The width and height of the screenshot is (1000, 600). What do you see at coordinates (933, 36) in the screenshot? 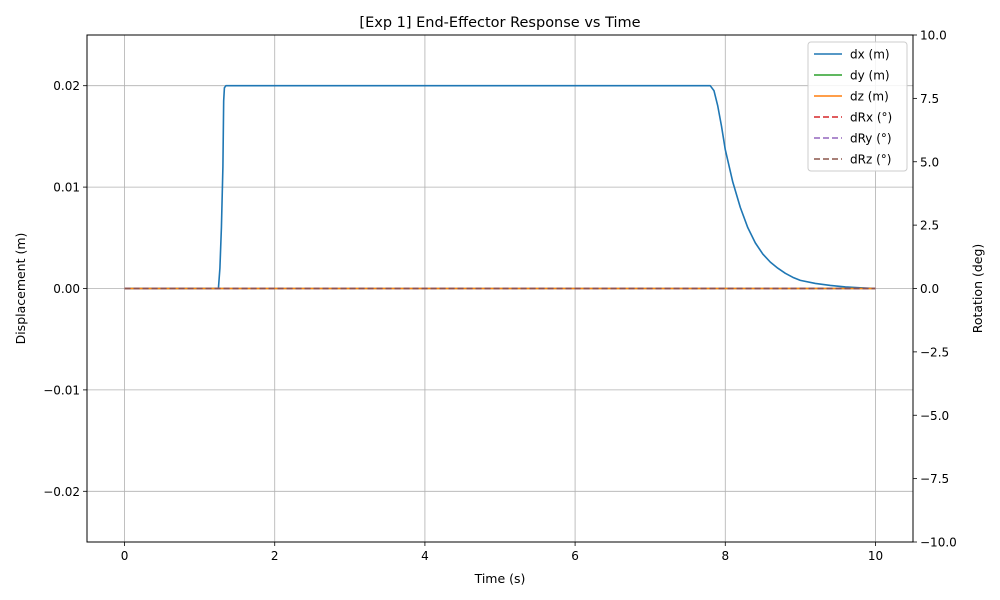
I see `y2-tick-label: 10.0` at bounding box center [933, 36].